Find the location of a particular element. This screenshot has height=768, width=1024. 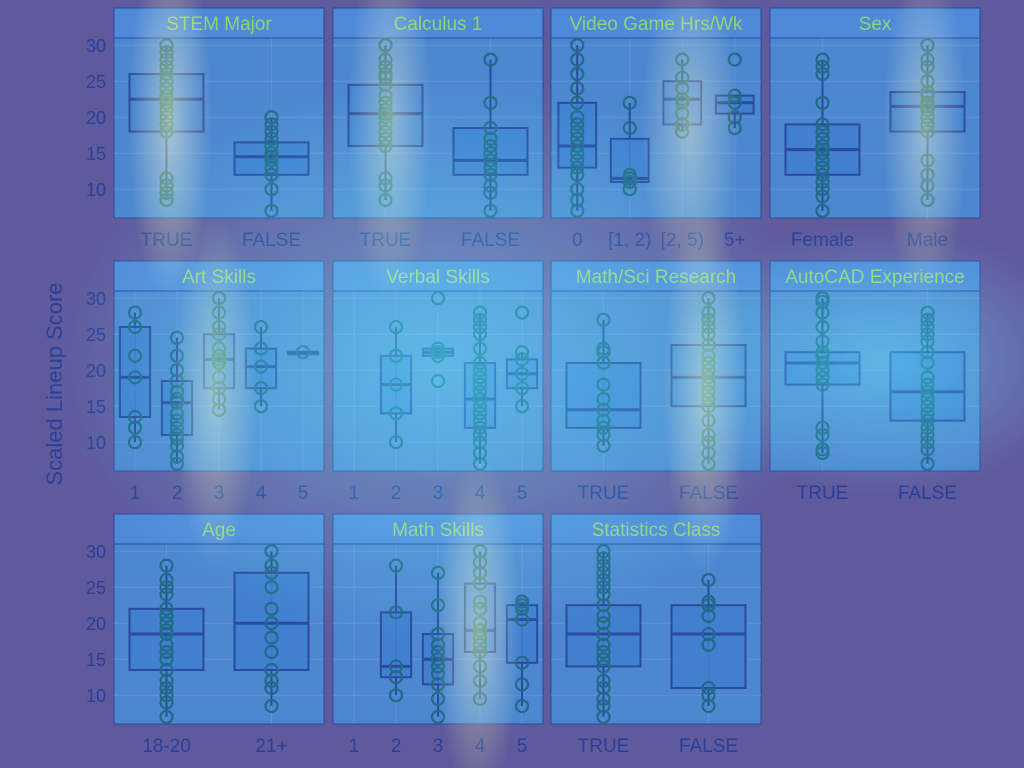

facet-title: Statistics Class is located at coordinates (656, 530).